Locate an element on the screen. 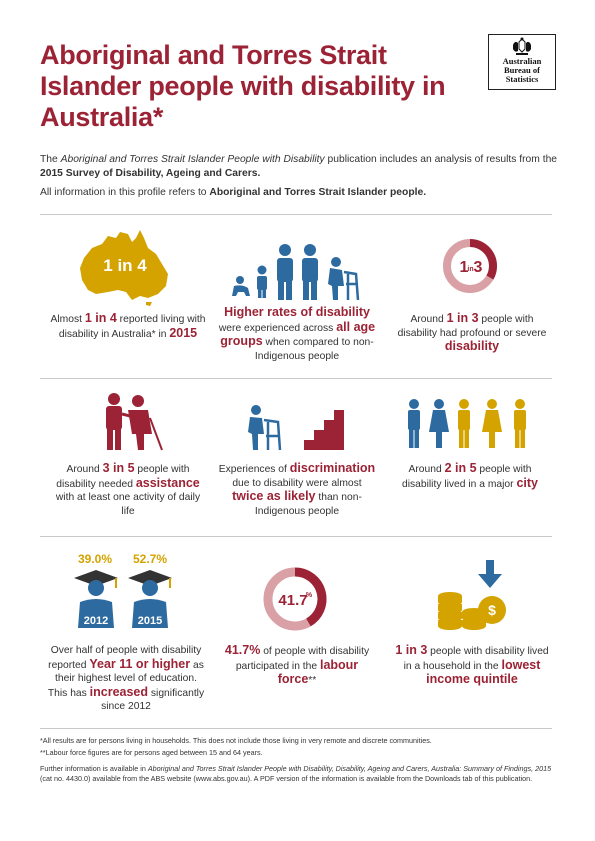 Image resolution: width=595 pixels, height=841 pixels. logo-line-1: Australian is located at coordinates (522, 61).